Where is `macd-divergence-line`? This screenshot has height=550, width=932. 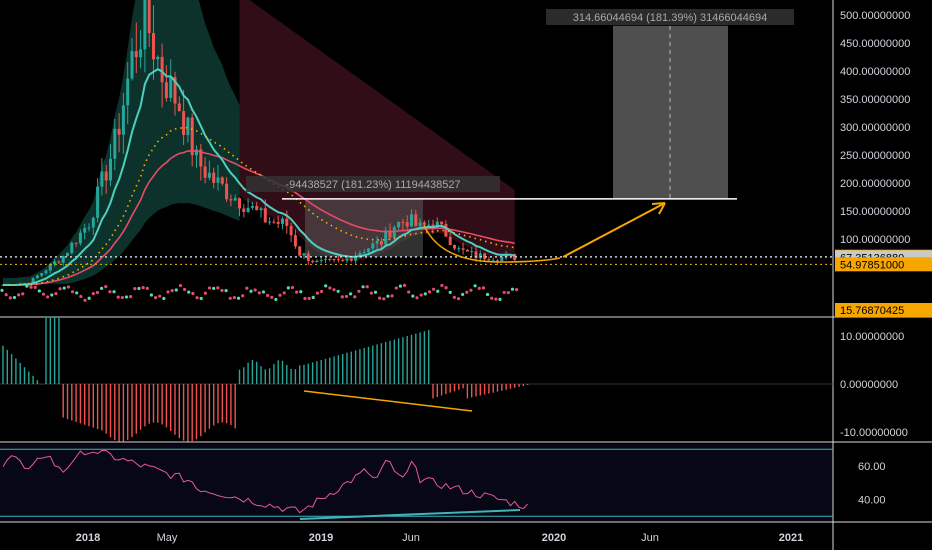
macd-divergence-line is located at coordinates (388, 401).